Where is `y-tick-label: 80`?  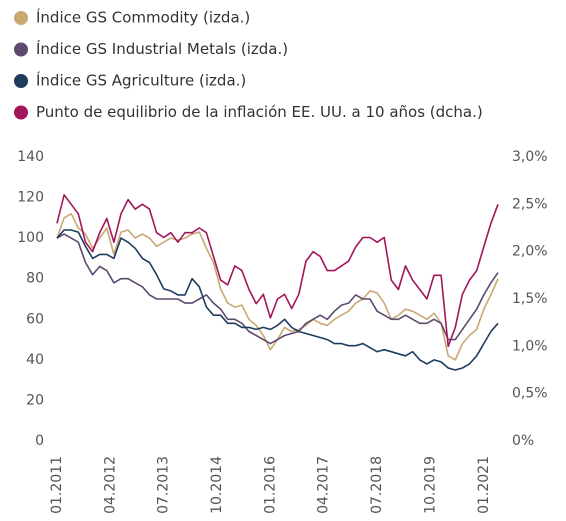
y-tick-label: 80 is located at coordinates (35, 279).